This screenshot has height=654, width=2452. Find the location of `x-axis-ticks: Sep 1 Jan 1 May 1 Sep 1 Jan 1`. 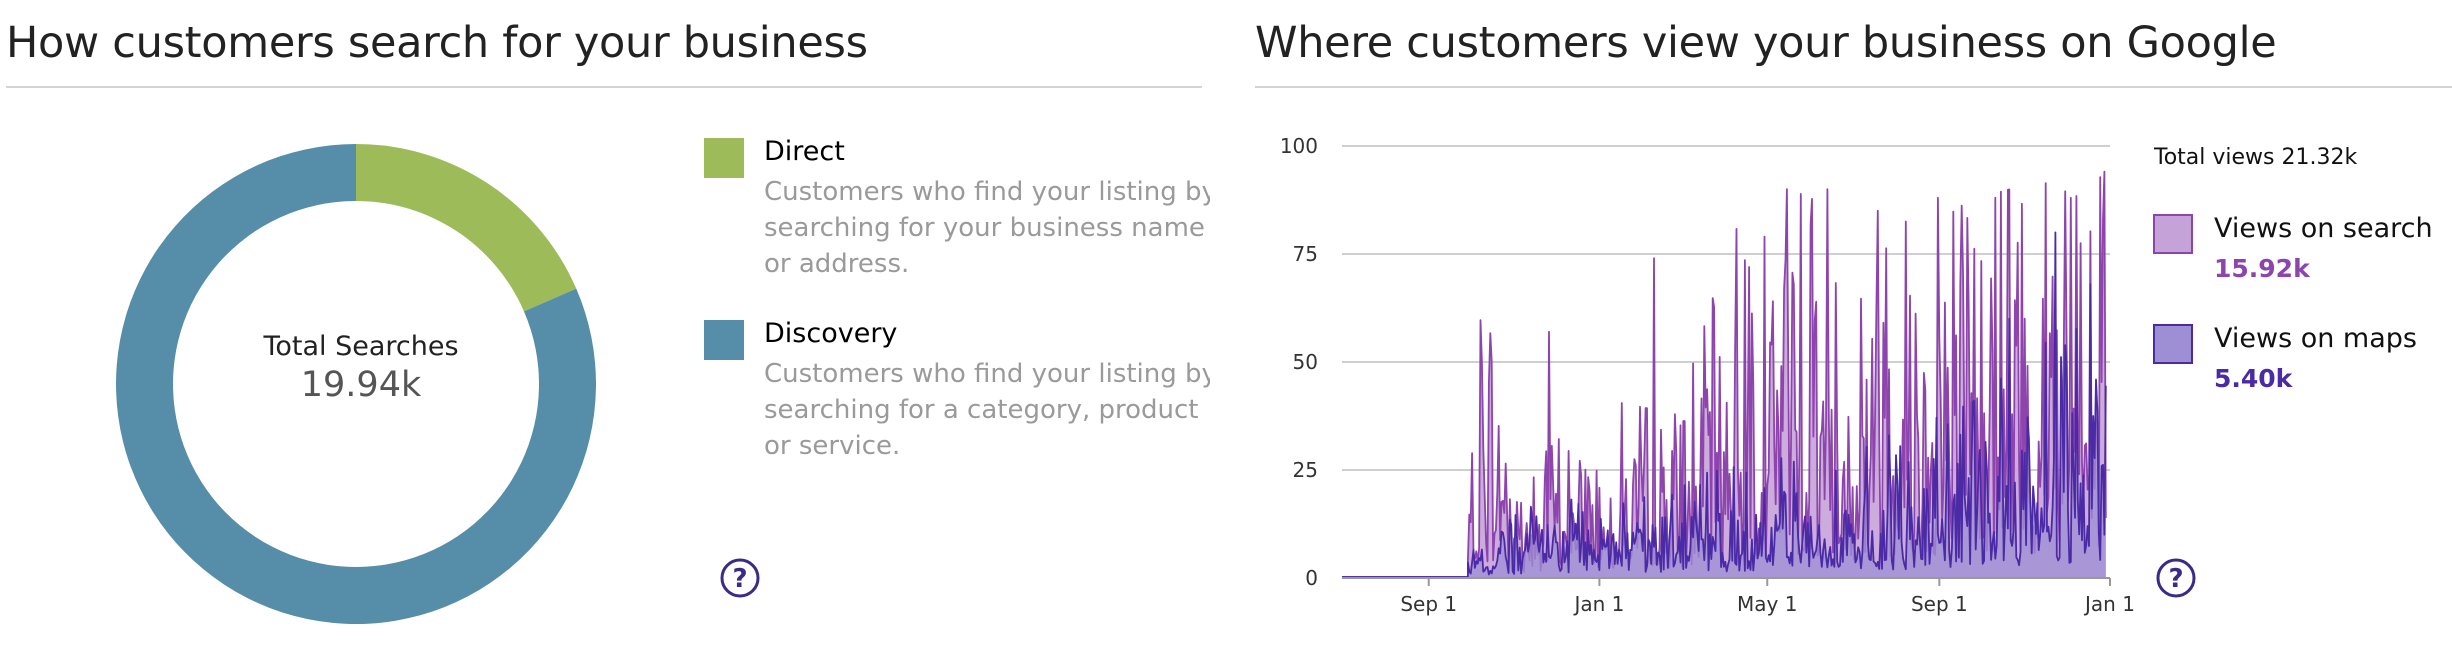

x-axis-ticks: Sep 1 Jan 1 May 1 Sep 1 Jan 1 is located at coordinates (1767, 597).